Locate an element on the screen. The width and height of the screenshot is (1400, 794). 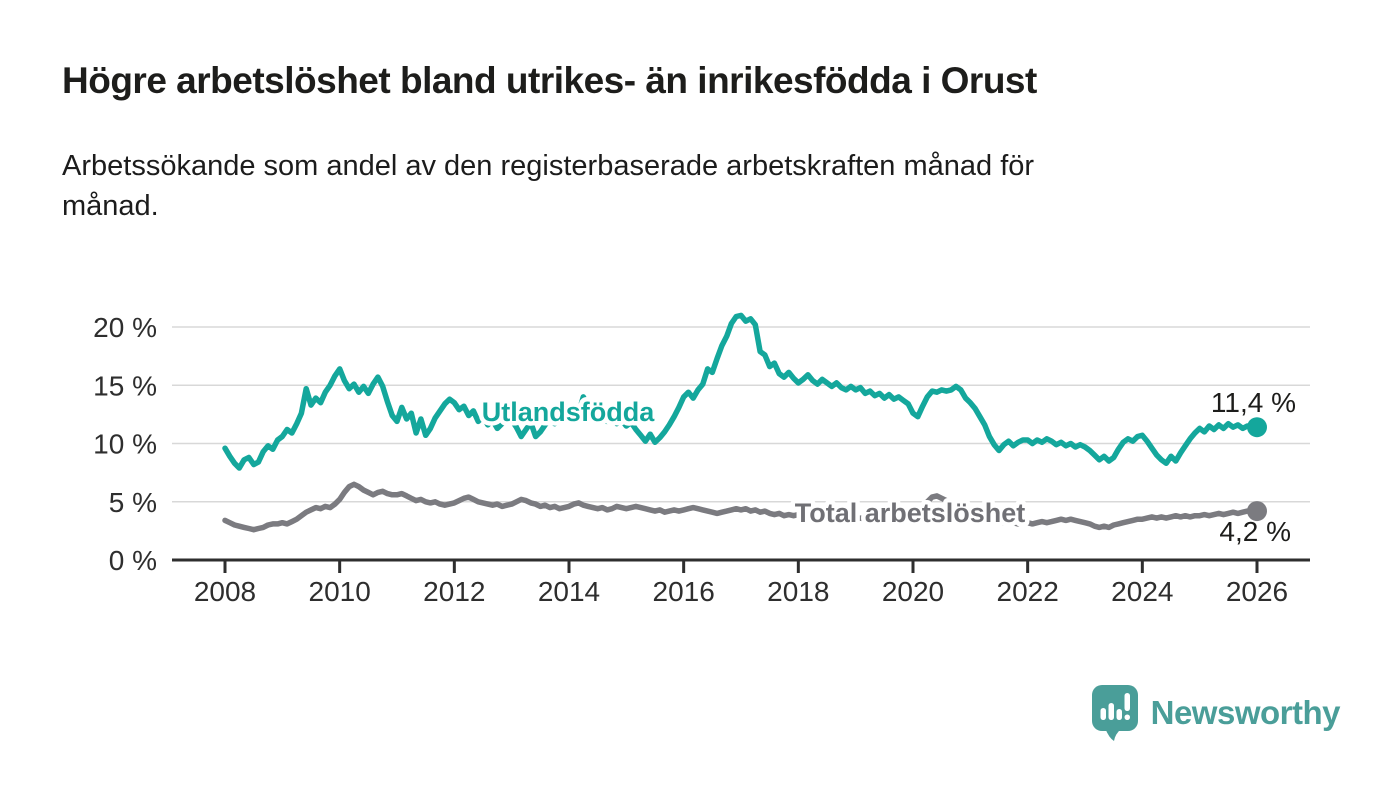
y-tick-label: 20 % is located at coordinates (125, 327).